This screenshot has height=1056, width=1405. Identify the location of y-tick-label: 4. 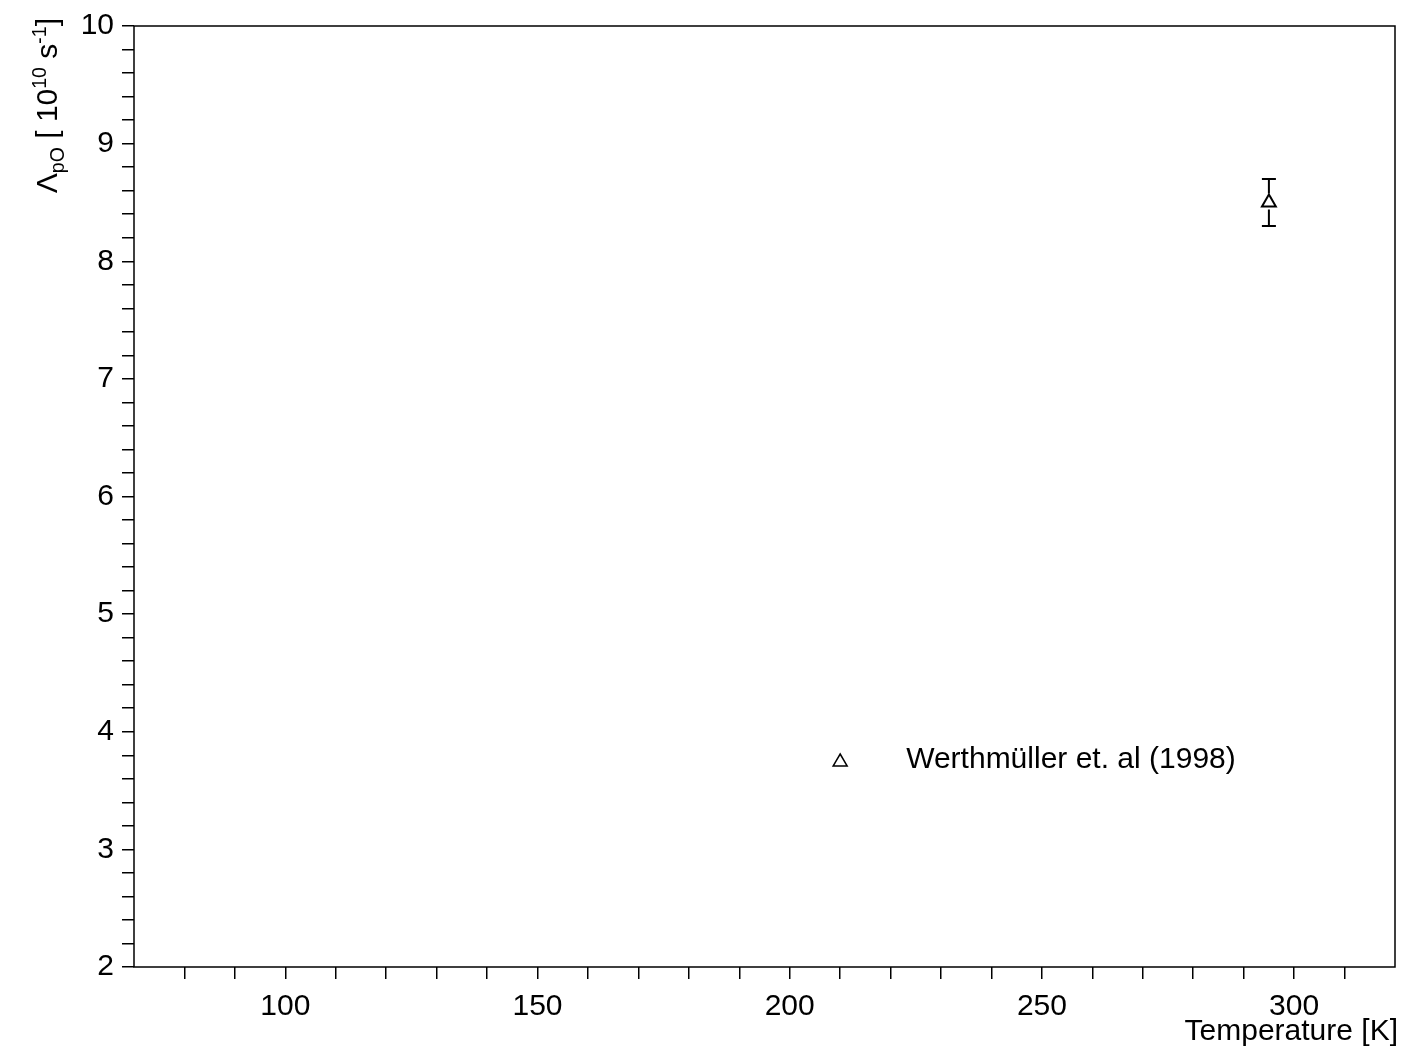
(105, 730).